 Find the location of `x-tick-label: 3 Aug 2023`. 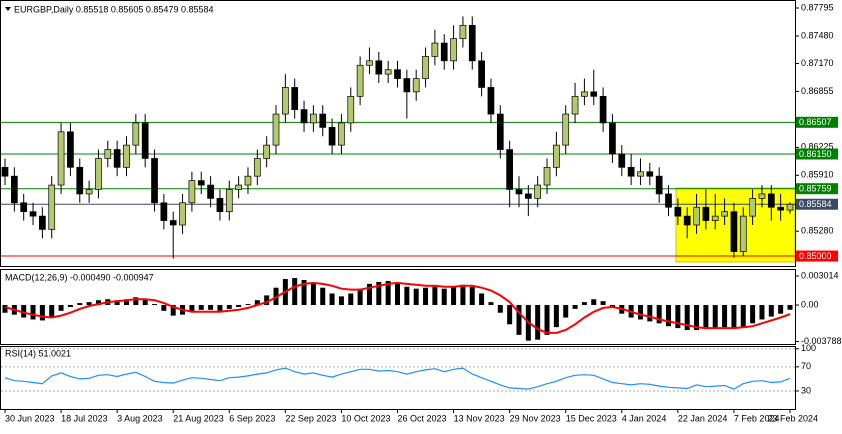

x-tick-label: 3 Aug 2023 is located at coordinates (140, 418).